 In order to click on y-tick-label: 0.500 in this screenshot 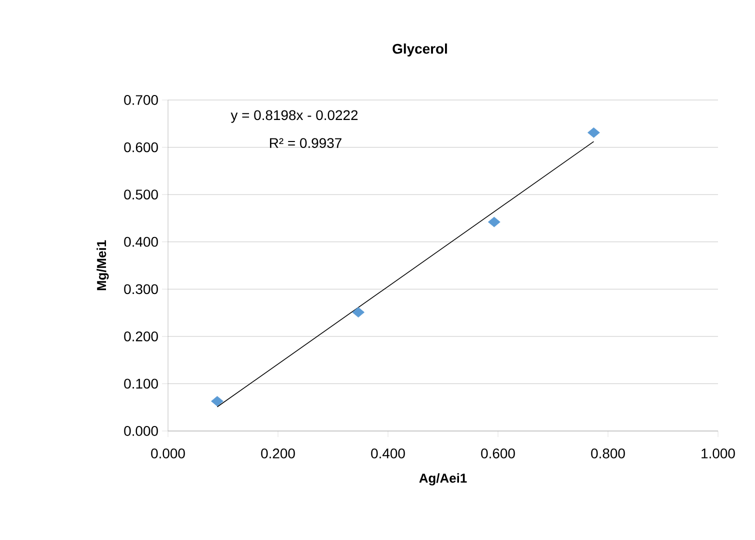, I will do `click(141, 195)`.